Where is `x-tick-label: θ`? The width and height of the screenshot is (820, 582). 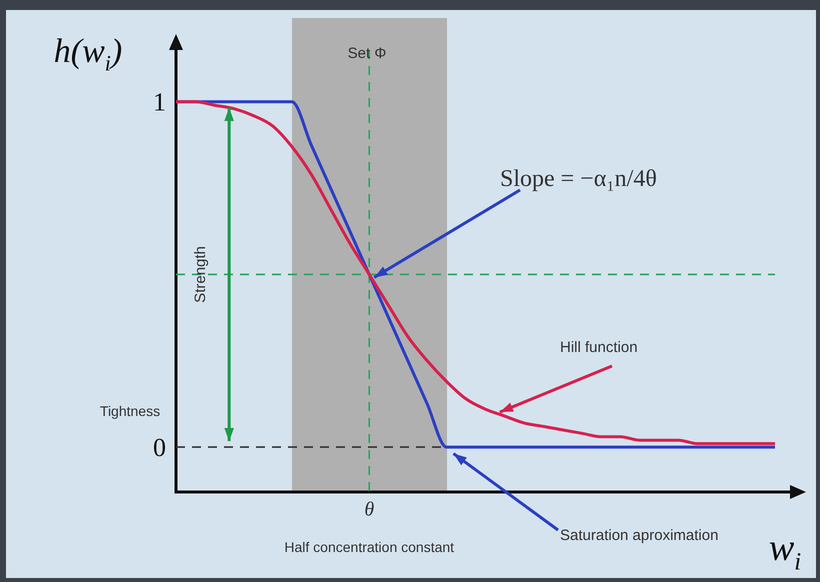
x-tick-label: θ is located at coordinates (369, 509).